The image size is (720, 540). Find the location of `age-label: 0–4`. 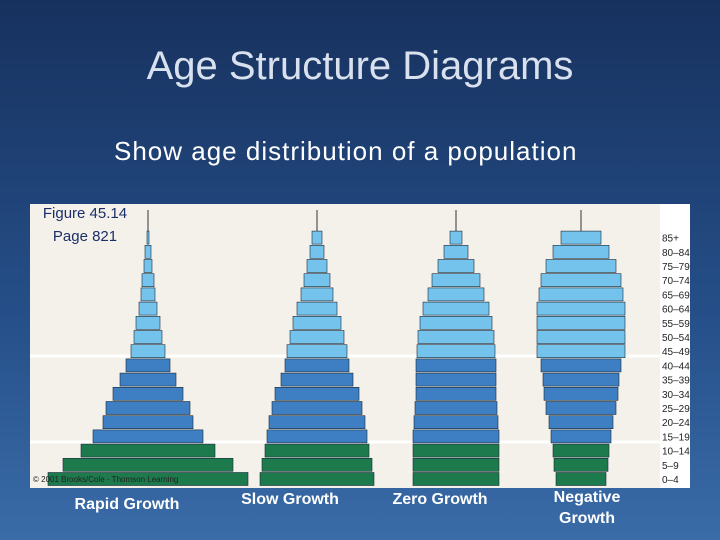

age-label: 0–4 is located at coordinates (670, 480).